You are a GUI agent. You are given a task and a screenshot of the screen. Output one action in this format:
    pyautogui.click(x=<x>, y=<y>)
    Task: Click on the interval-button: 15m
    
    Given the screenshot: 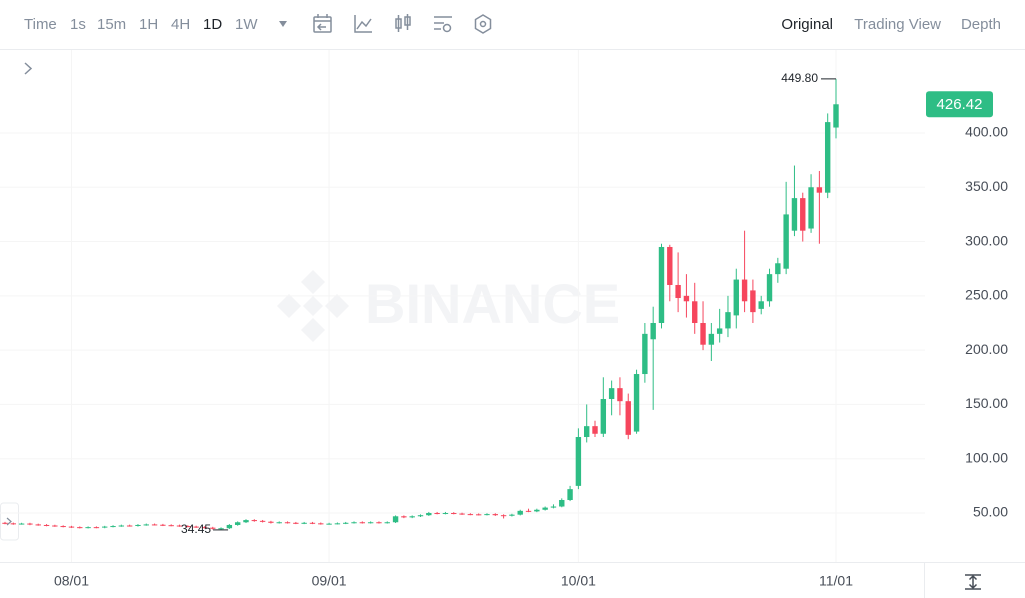 What is the action you would take?
    pyautogui.click(x=111, y=24)
    